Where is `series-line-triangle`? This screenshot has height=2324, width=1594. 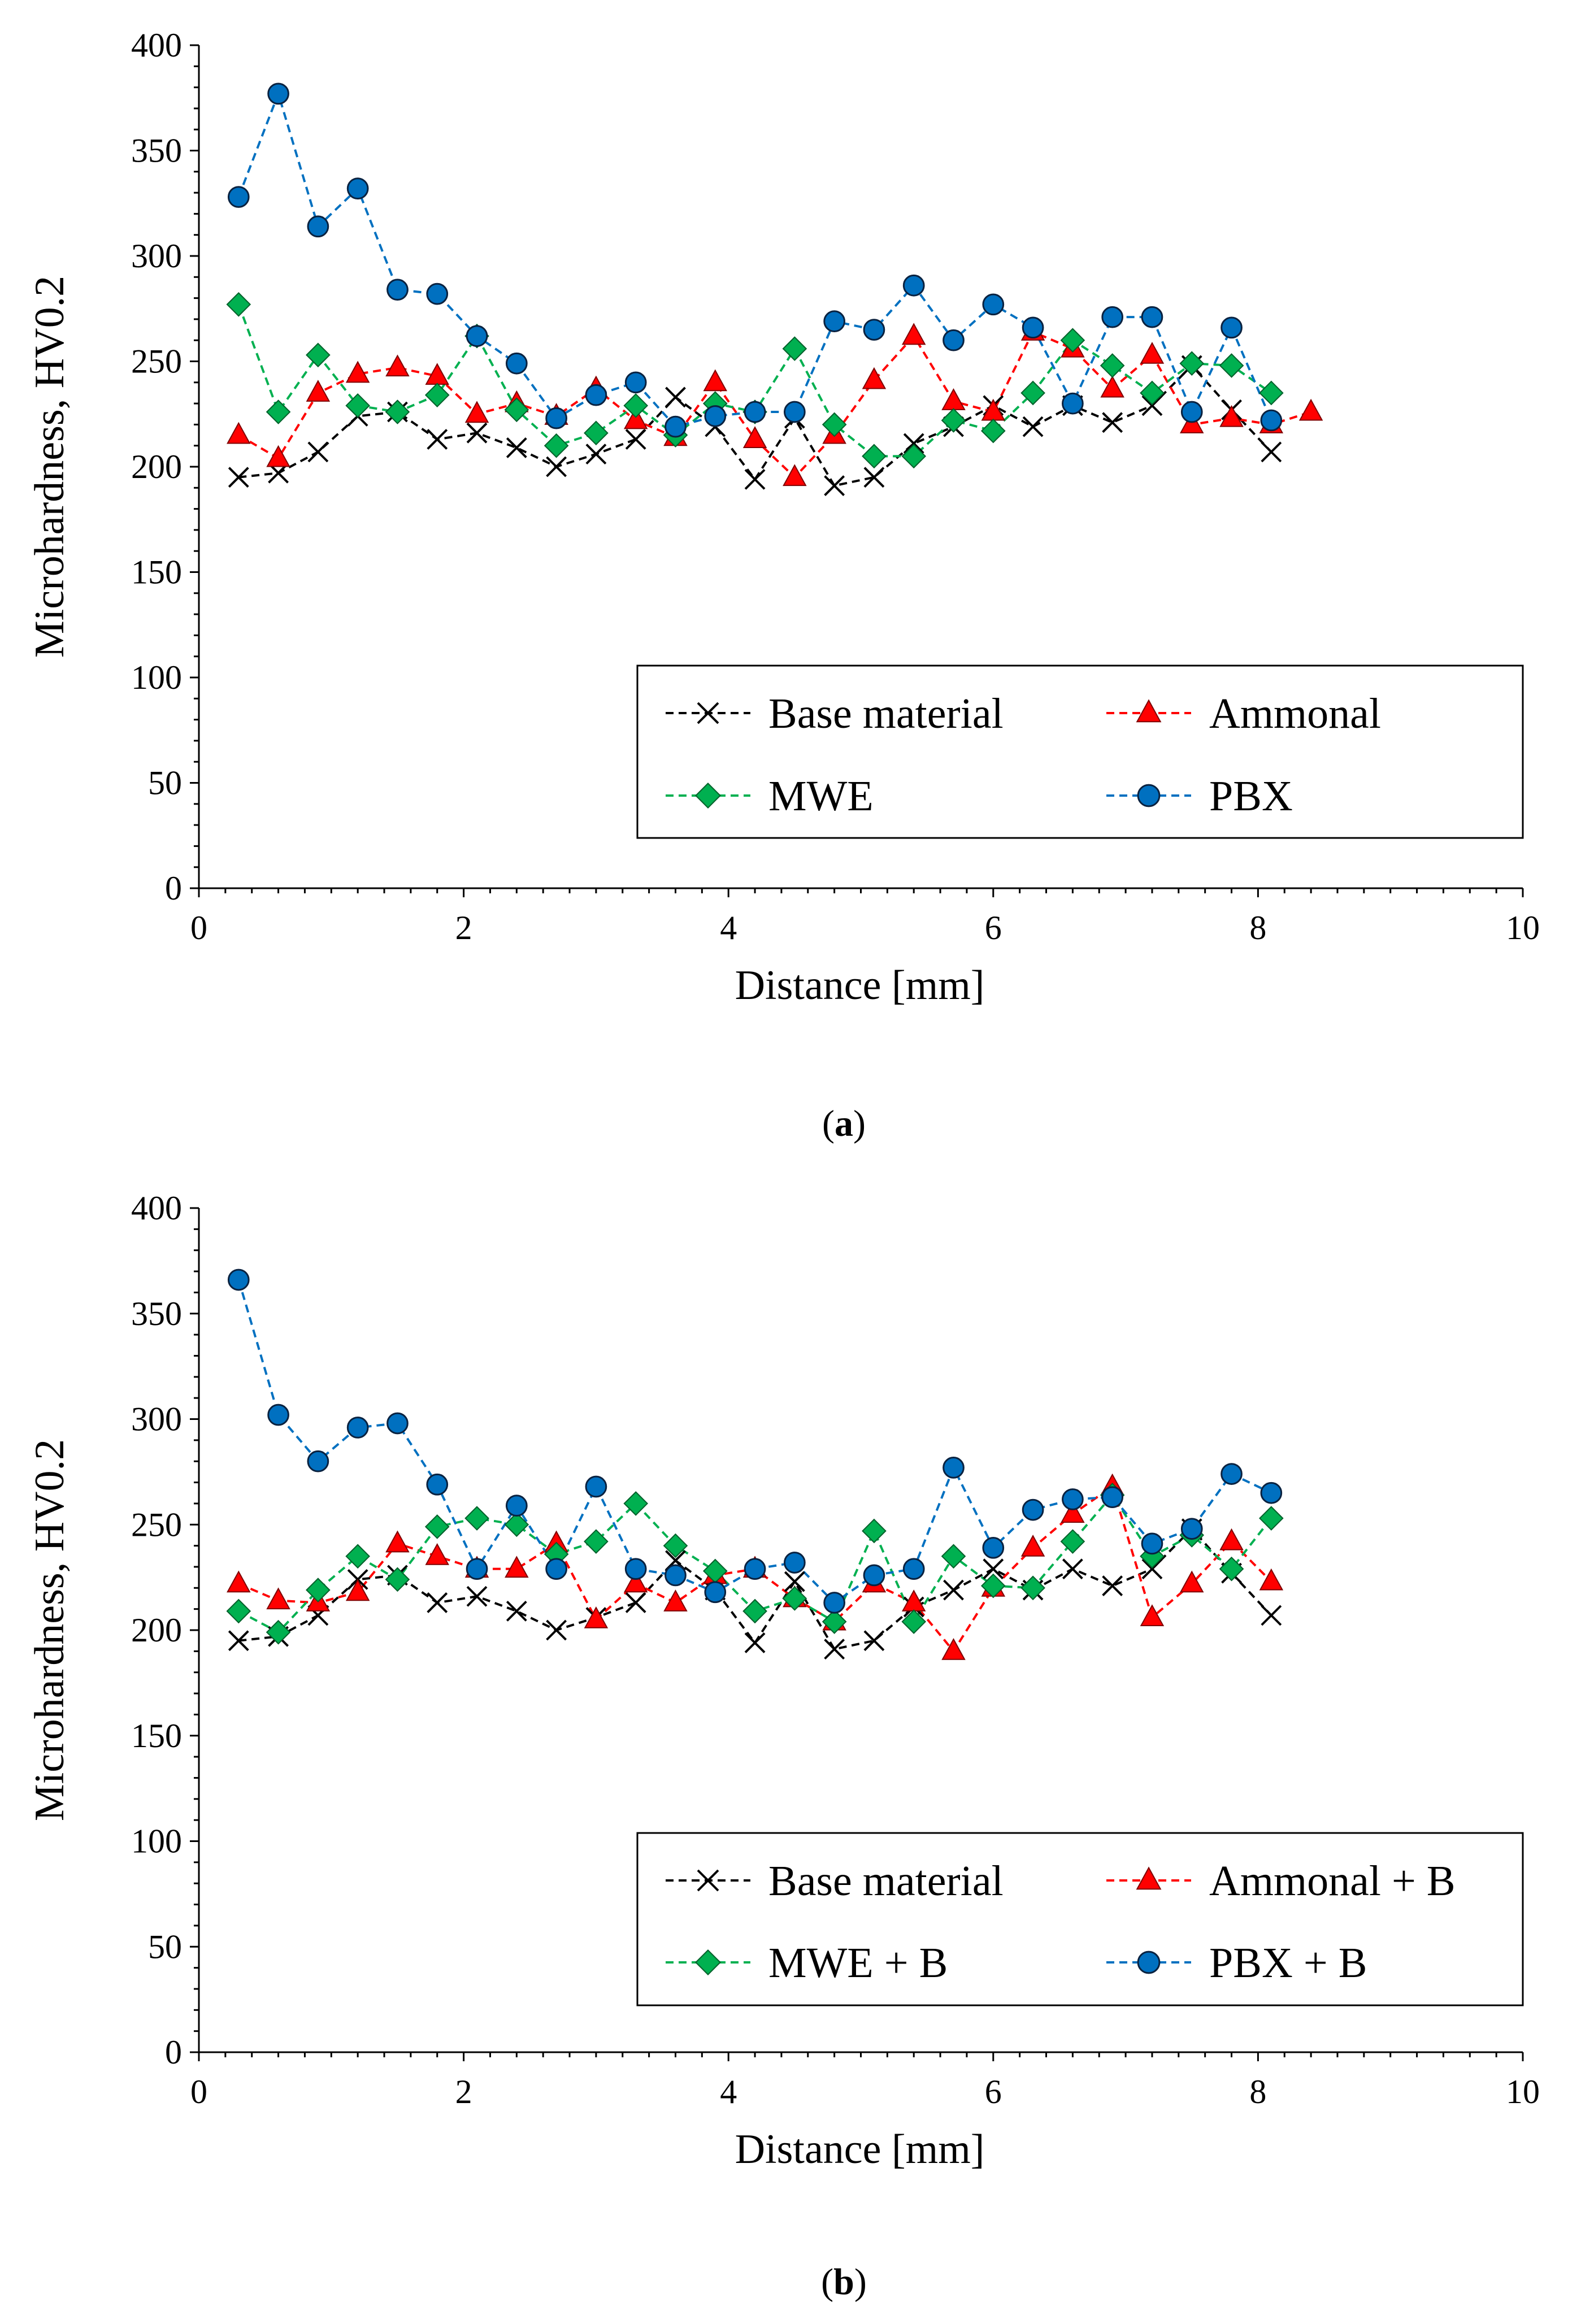 series-line-triangle is located at coordinates (774, 404).